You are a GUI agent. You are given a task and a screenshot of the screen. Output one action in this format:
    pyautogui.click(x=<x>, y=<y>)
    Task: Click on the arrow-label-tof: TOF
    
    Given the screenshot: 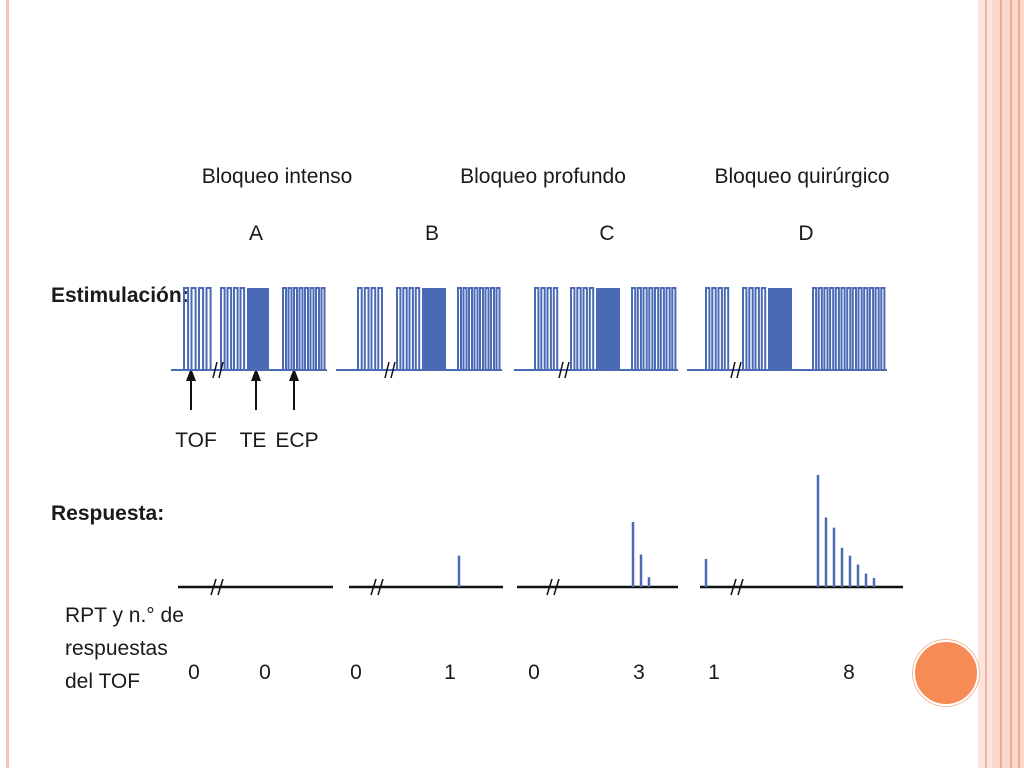 What is the action you would take?
    pyautogui.click(x=196, y=440)
    